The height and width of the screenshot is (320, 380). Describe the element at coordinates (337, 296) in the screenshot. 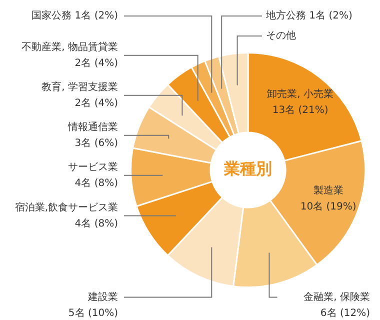

I see `slice-label: 金融業, 保険業` at that location.